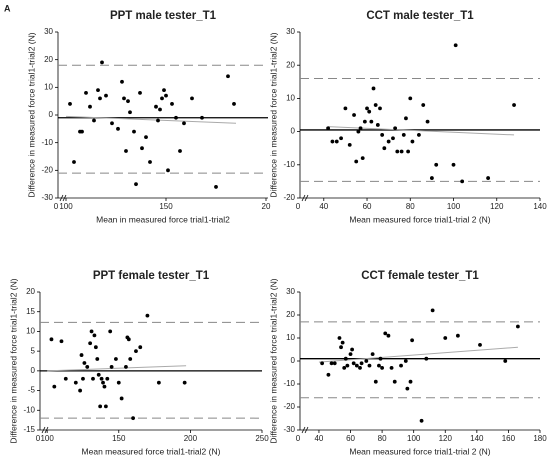 The image size is (550, 464). What do you see at coordinates (47, 438) in the screenshot?
I see `x-tick-label: 100` at bounding box center [47, 438].